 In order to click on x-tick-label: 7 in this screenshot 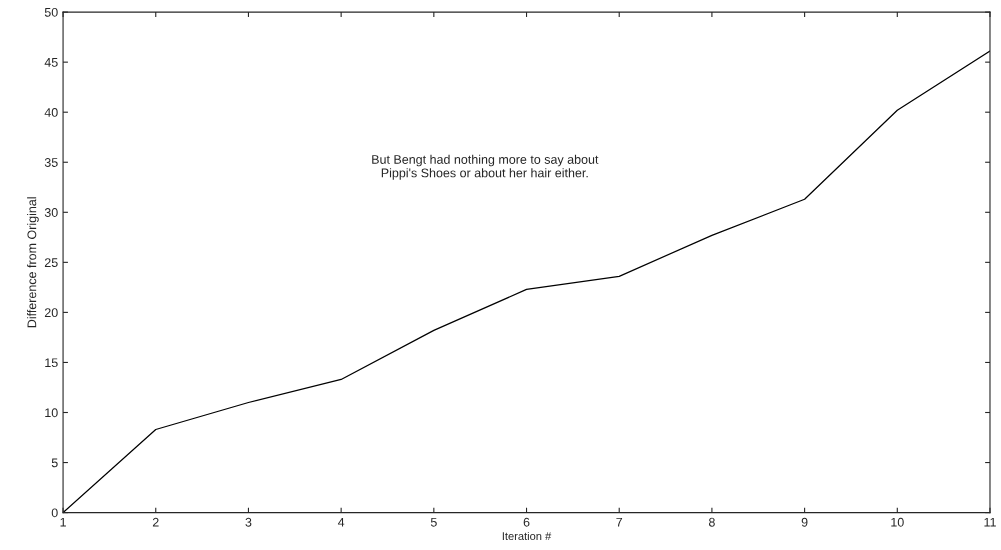, I will do `click(619, 522)`.